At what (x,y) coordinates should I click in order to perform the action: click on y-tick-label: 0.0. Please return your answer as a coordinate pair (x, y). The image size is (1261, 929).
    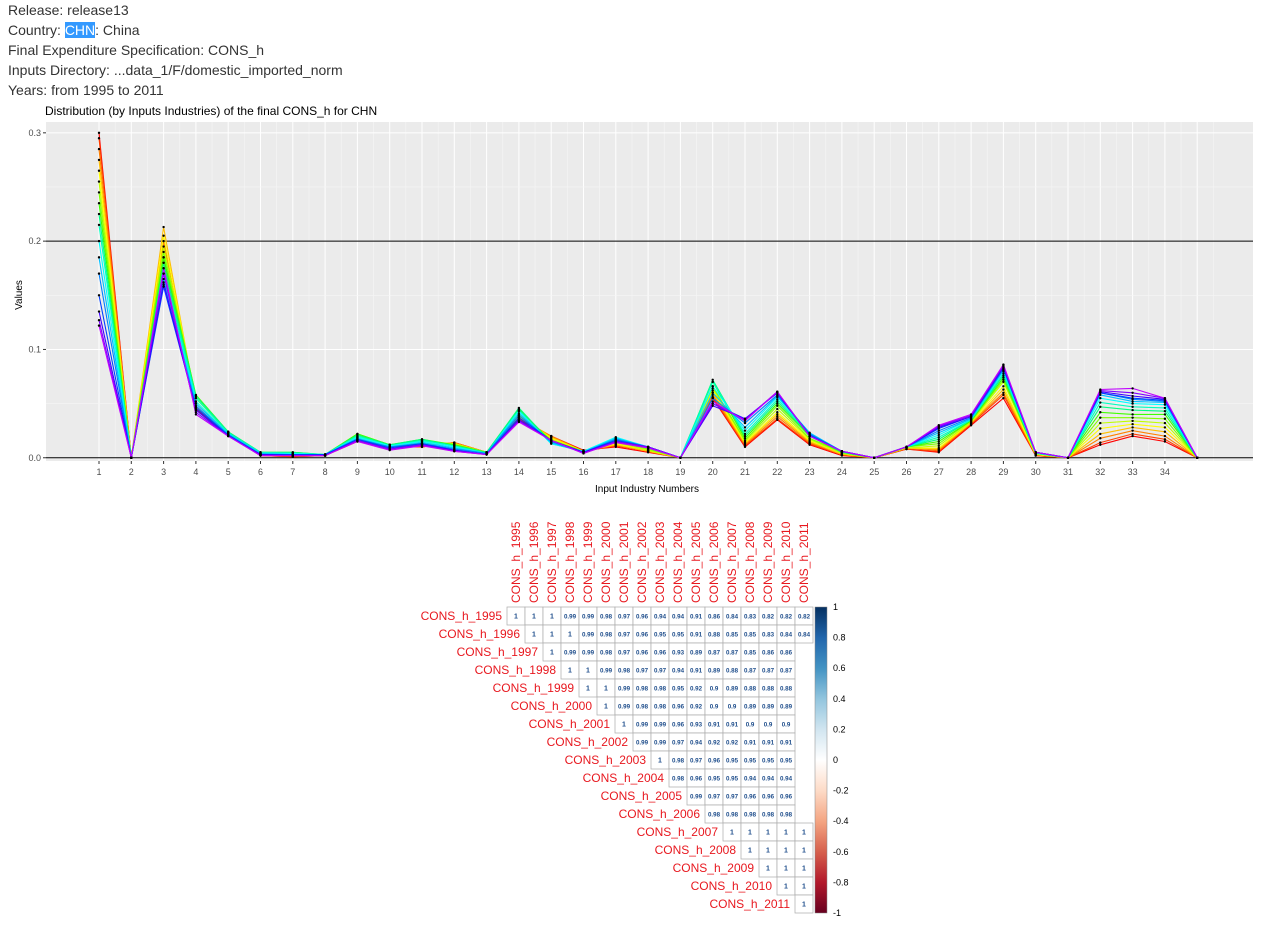
    Looking at the image, I should click on (34, 458).